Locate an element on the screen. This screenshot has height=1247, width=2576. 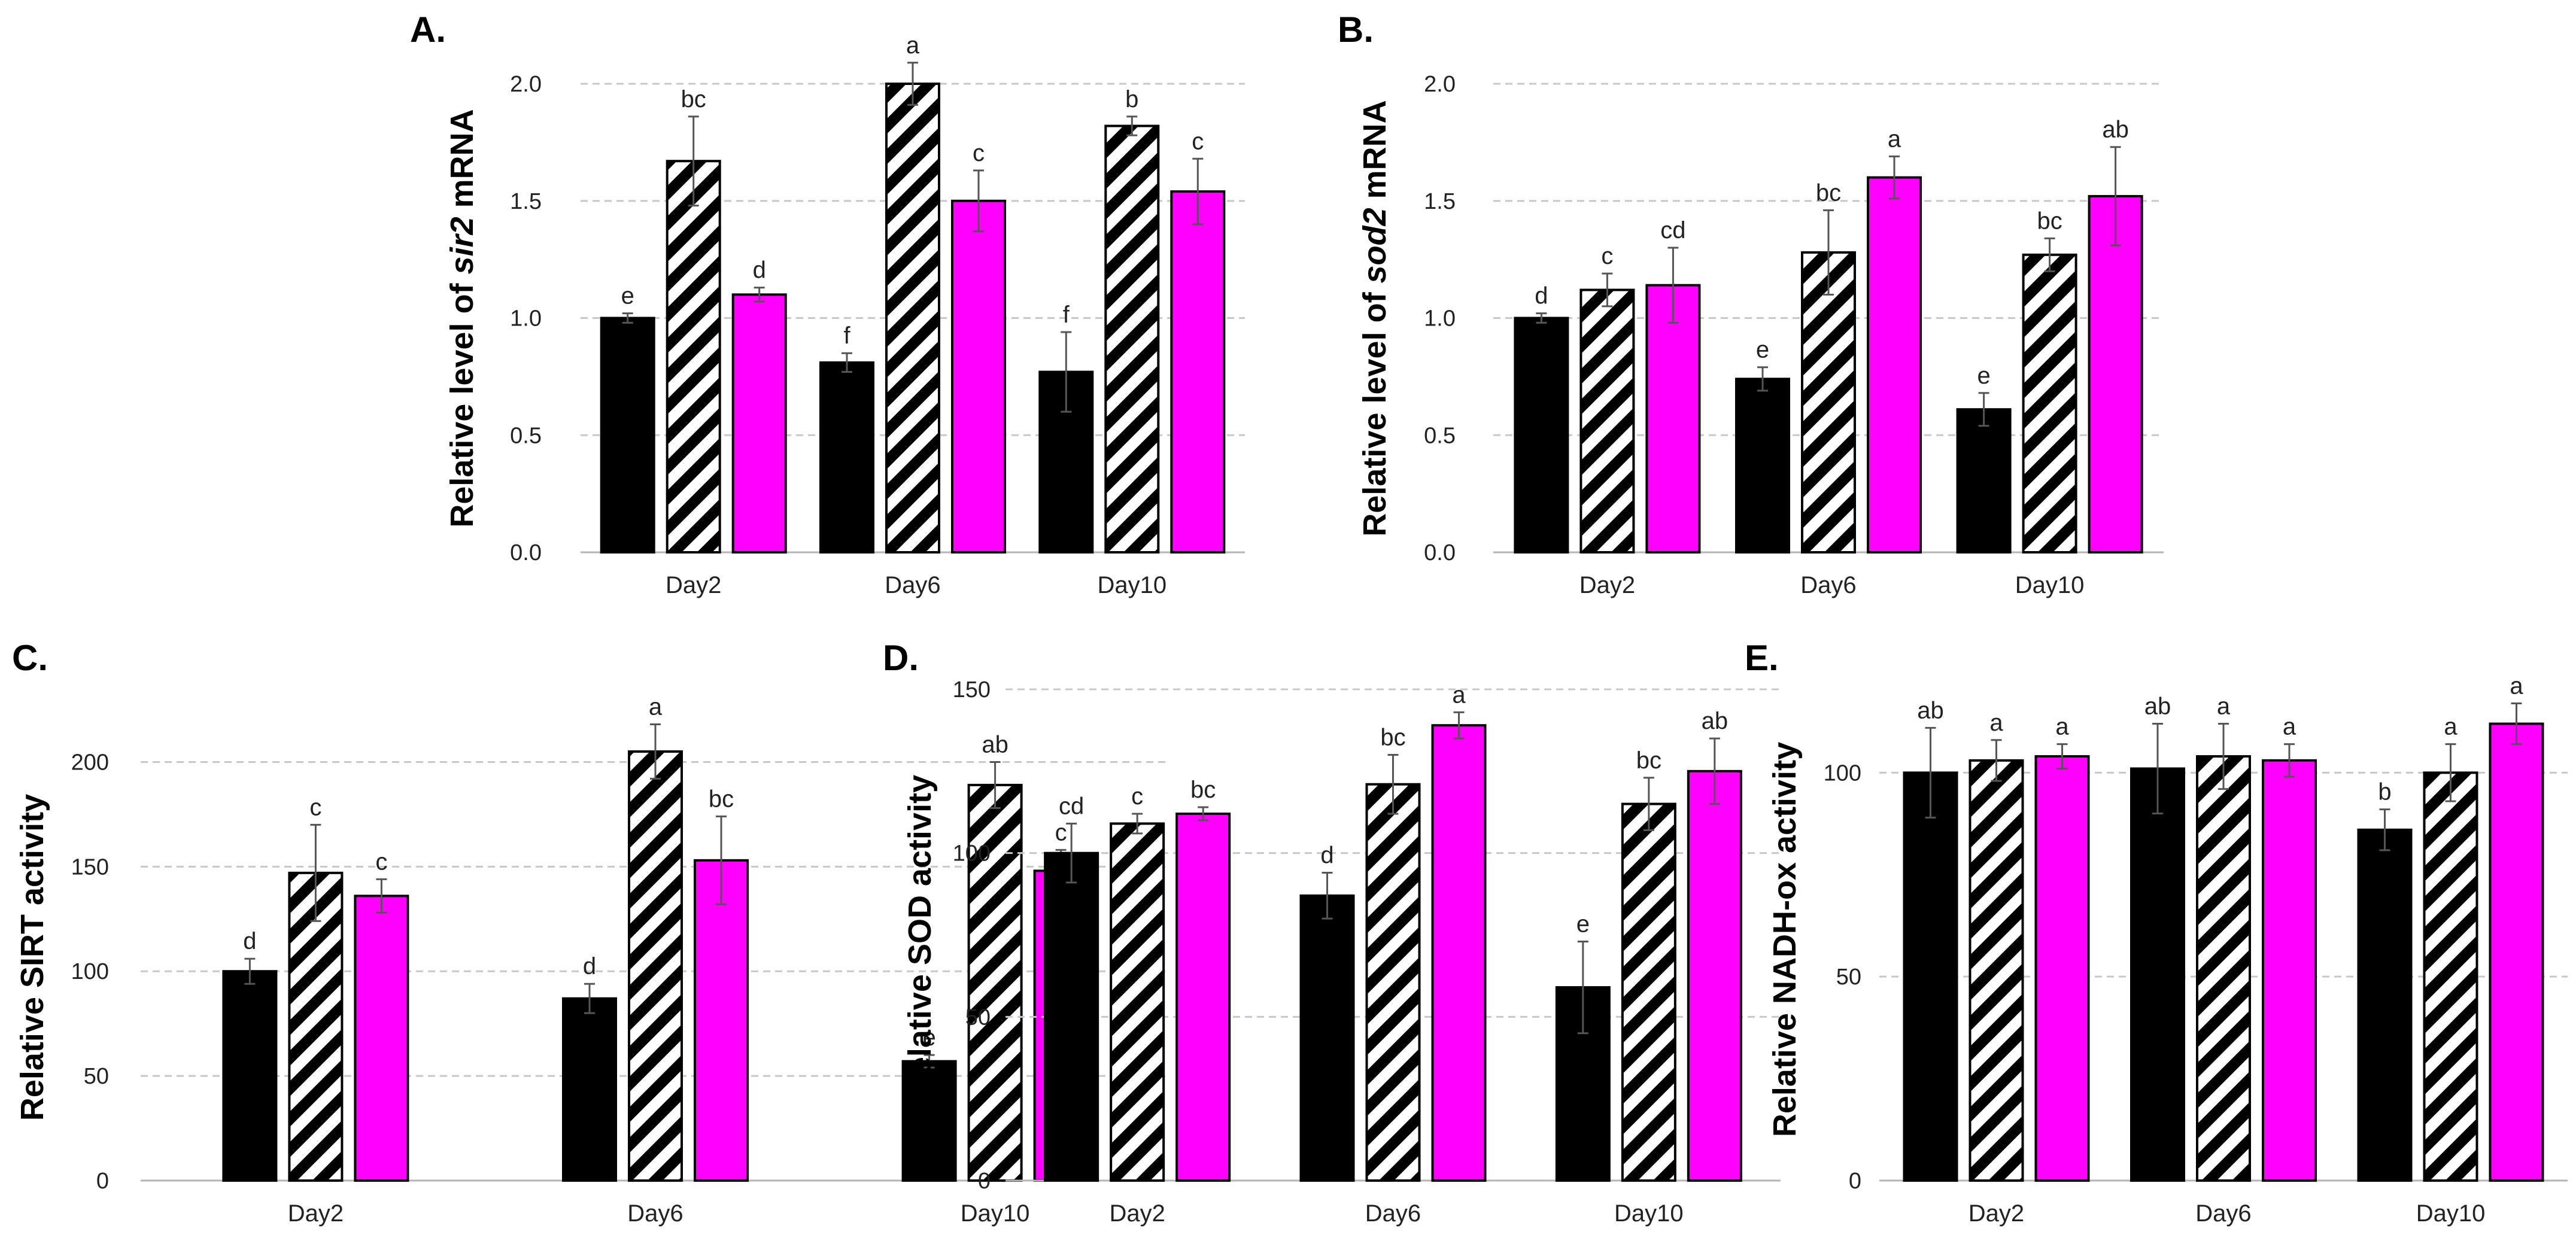
panel-label: A. is located at coordinates (428, 30).